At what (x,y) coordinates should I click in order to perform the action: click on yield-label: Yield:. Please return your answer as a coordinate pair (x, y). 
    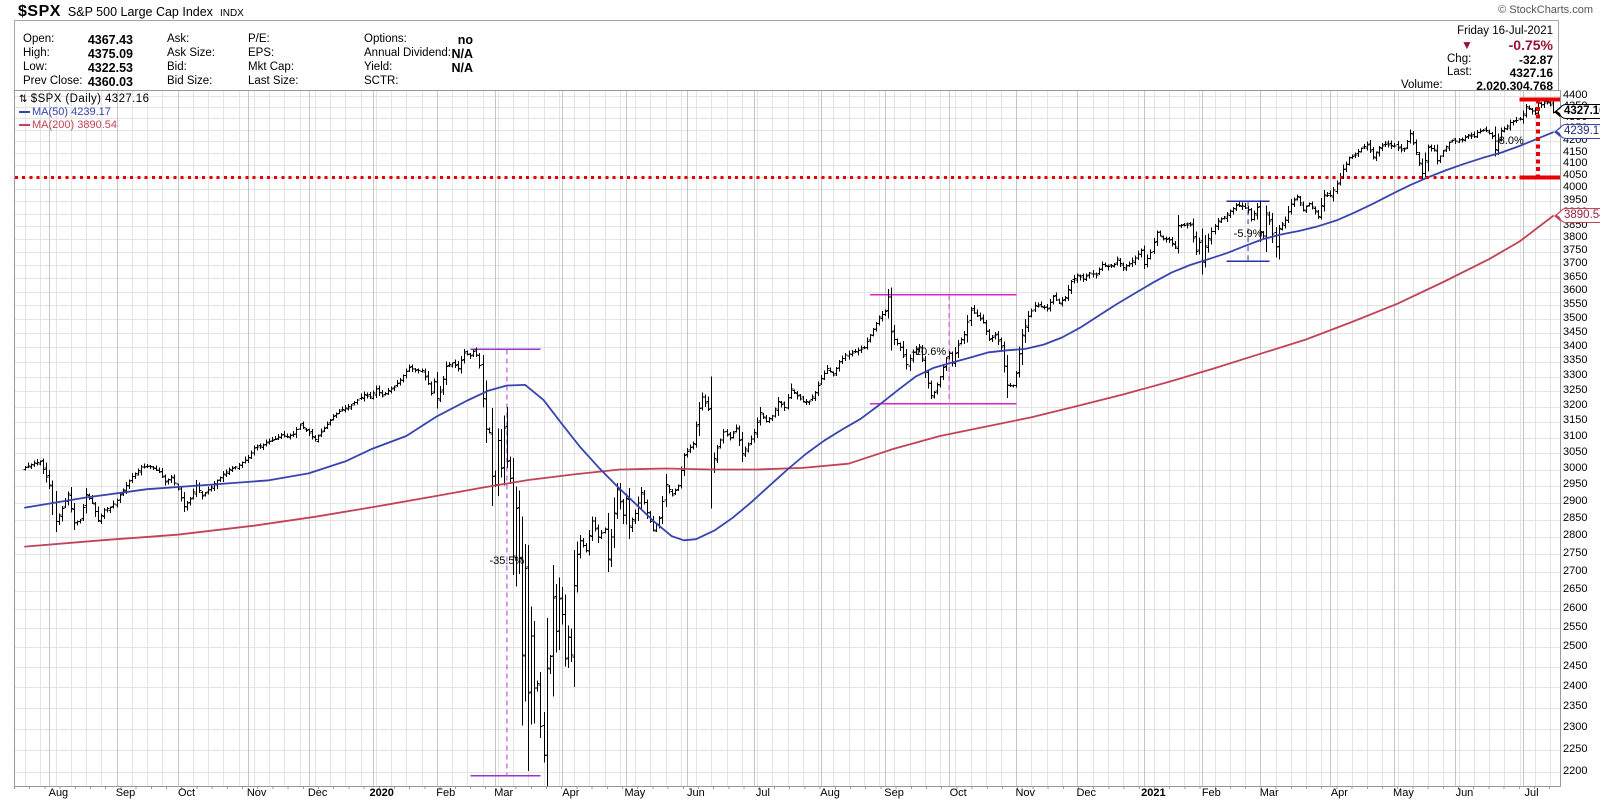
    Looking at the image, I should click on (378, 67).